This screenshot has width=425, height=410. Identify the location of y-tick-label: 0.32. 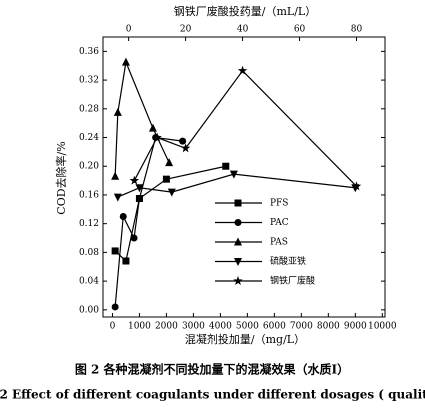
(89, 81).